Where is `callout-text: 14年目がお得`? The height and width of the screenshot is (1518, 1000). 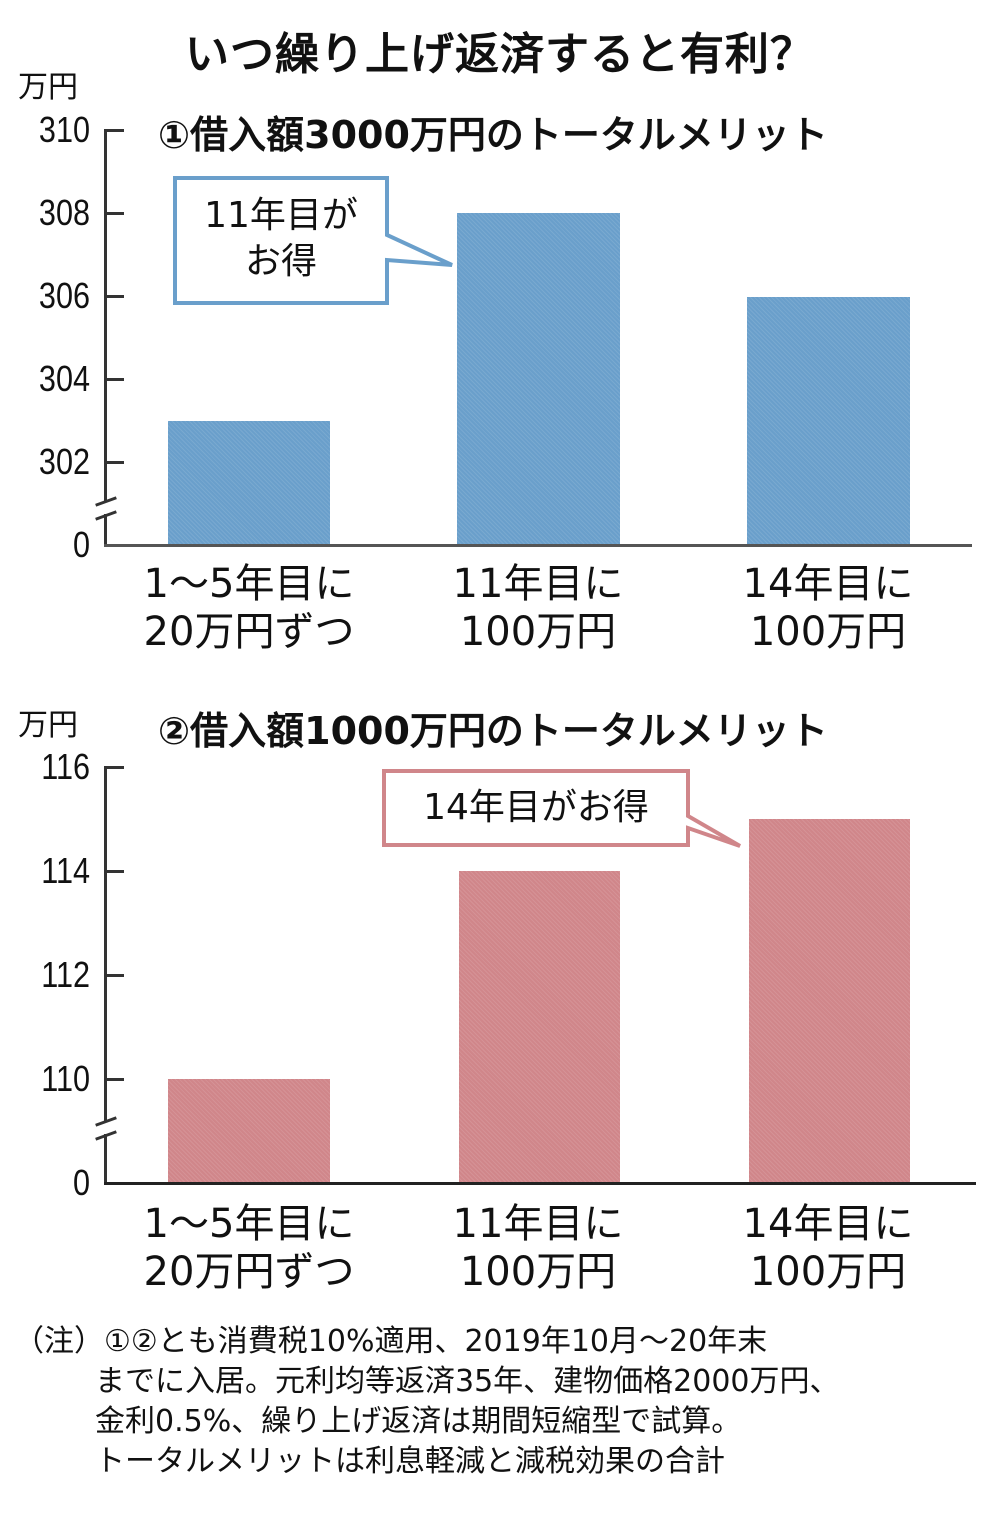 callout-text: 14年目がお得 is located at coordinates (536, 807).